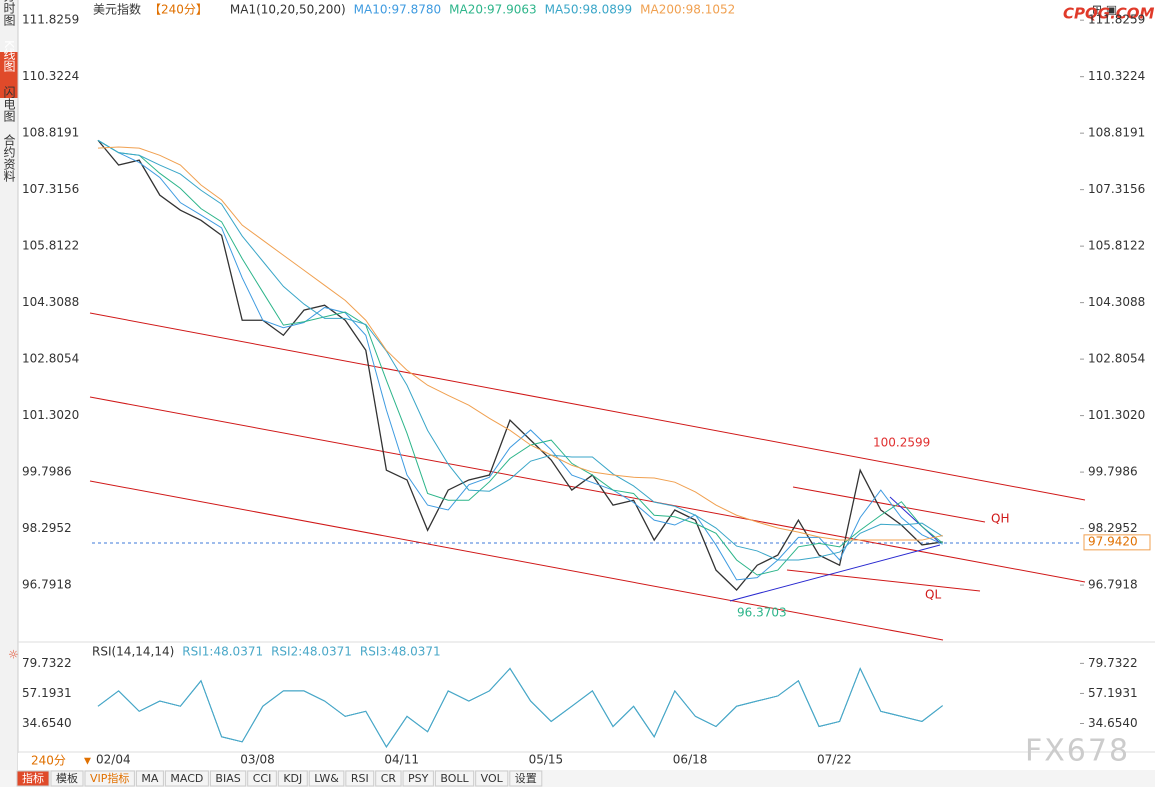  Describe the element at coordinates (401, 760) in the screenshot. I see `x-tick-label: 04/11` at that location.